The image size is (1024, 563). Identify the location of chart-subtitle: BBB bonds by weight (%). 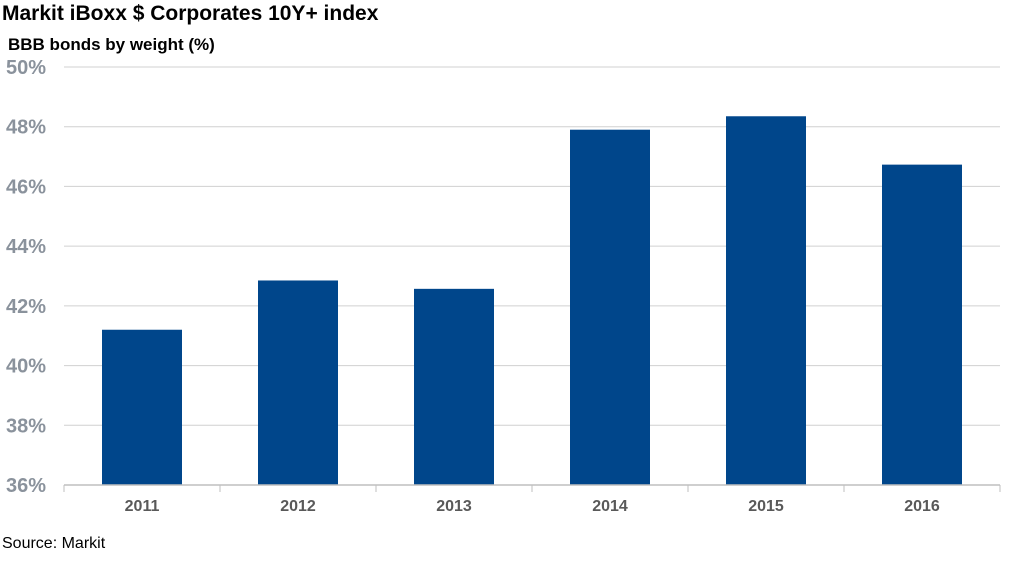
(111, 44).